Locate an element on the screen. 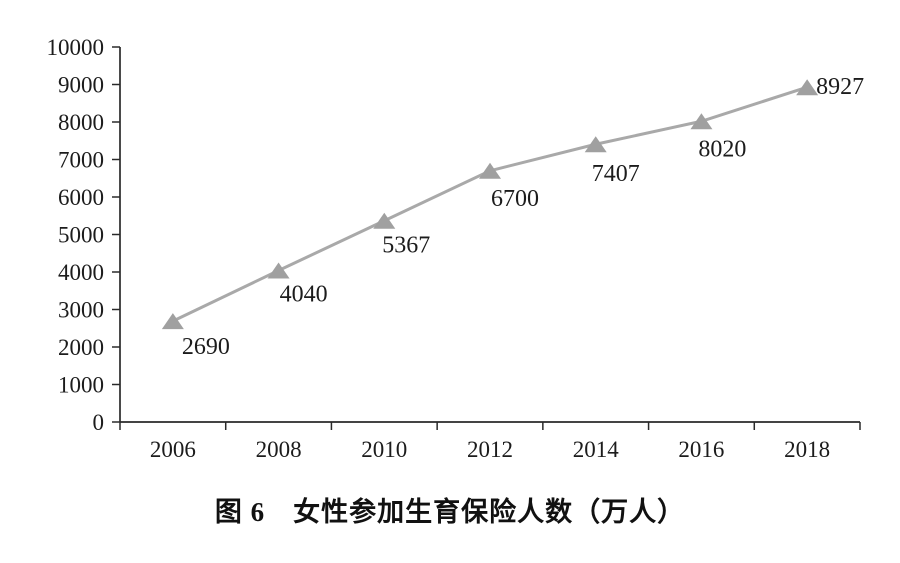 The image size is (900, 563). x-tick-label: 2010 is located at coordinates (384, 449).